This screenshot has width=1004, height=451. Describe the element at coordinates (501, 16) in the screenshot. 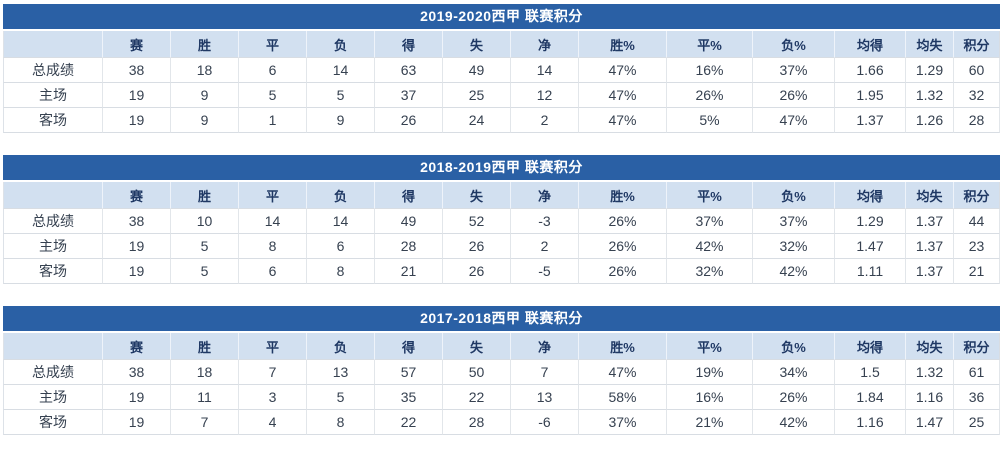

I see `table-title: 2019-2020西甲 联赛积分` at that location.